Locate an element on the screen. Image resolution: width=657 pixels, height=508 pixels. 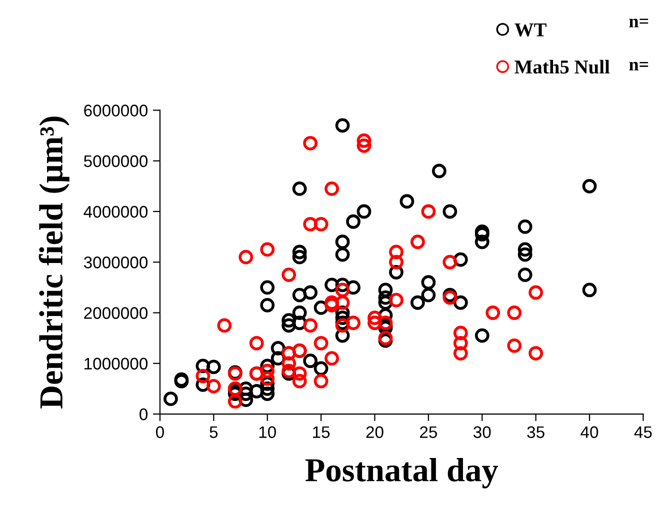
legend-label: WT is located at coordinates (530, 29).